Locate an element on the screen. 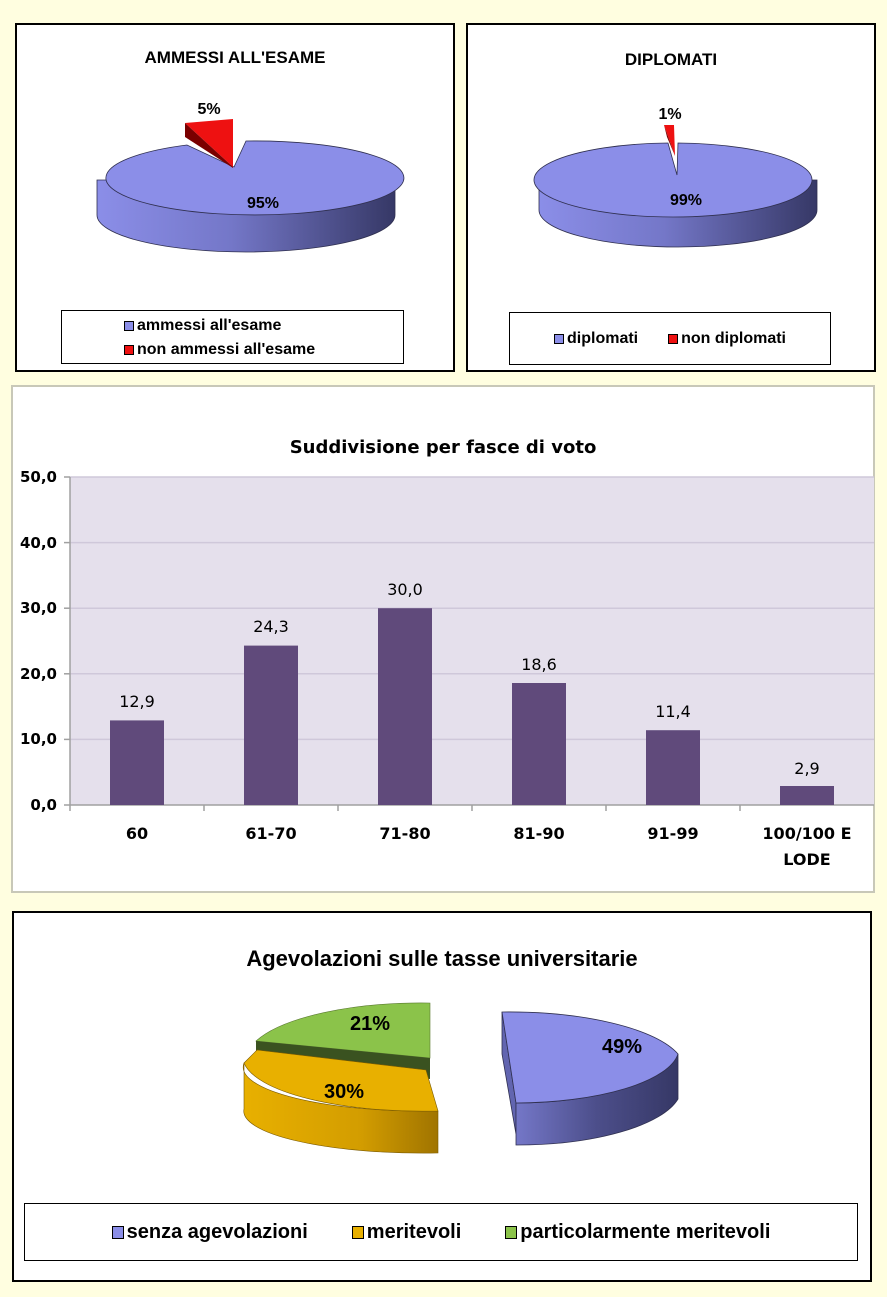 This screenshot has width=887, height=1297. label-49: 49% is located at coordinates (622, 1047).